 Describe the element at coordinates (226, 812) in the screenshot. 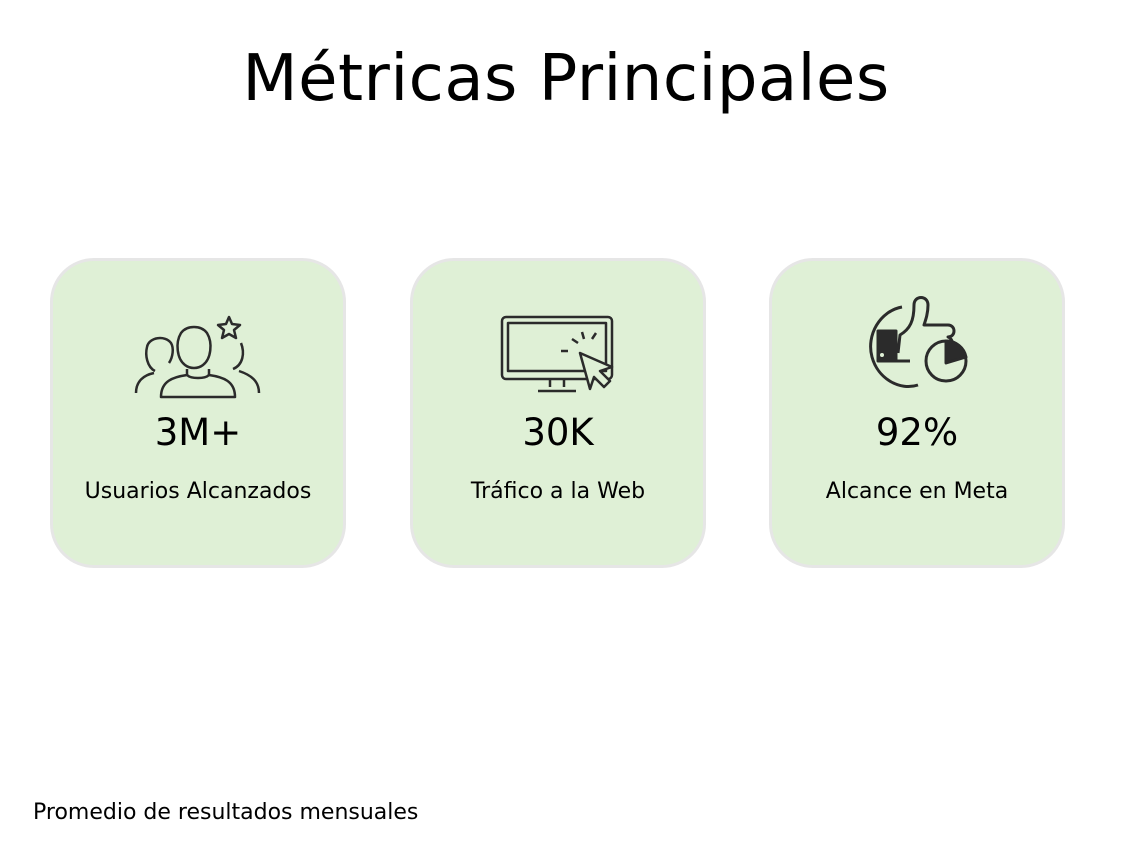

I see `footer-note: Promedio de resultados mensuales` at that location.